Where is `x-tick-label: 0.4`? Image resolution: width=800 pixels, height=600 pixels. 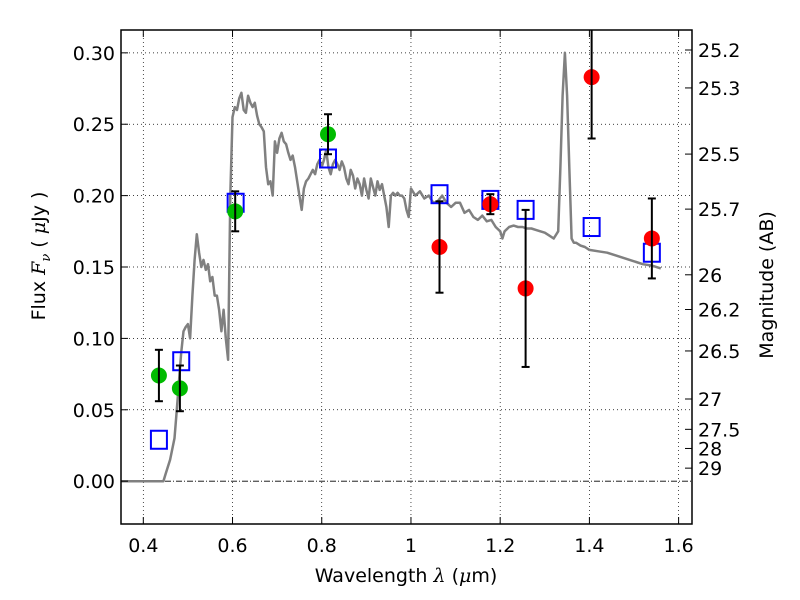 x-tick-label: 0.4 is located at coordinates (143, 546).